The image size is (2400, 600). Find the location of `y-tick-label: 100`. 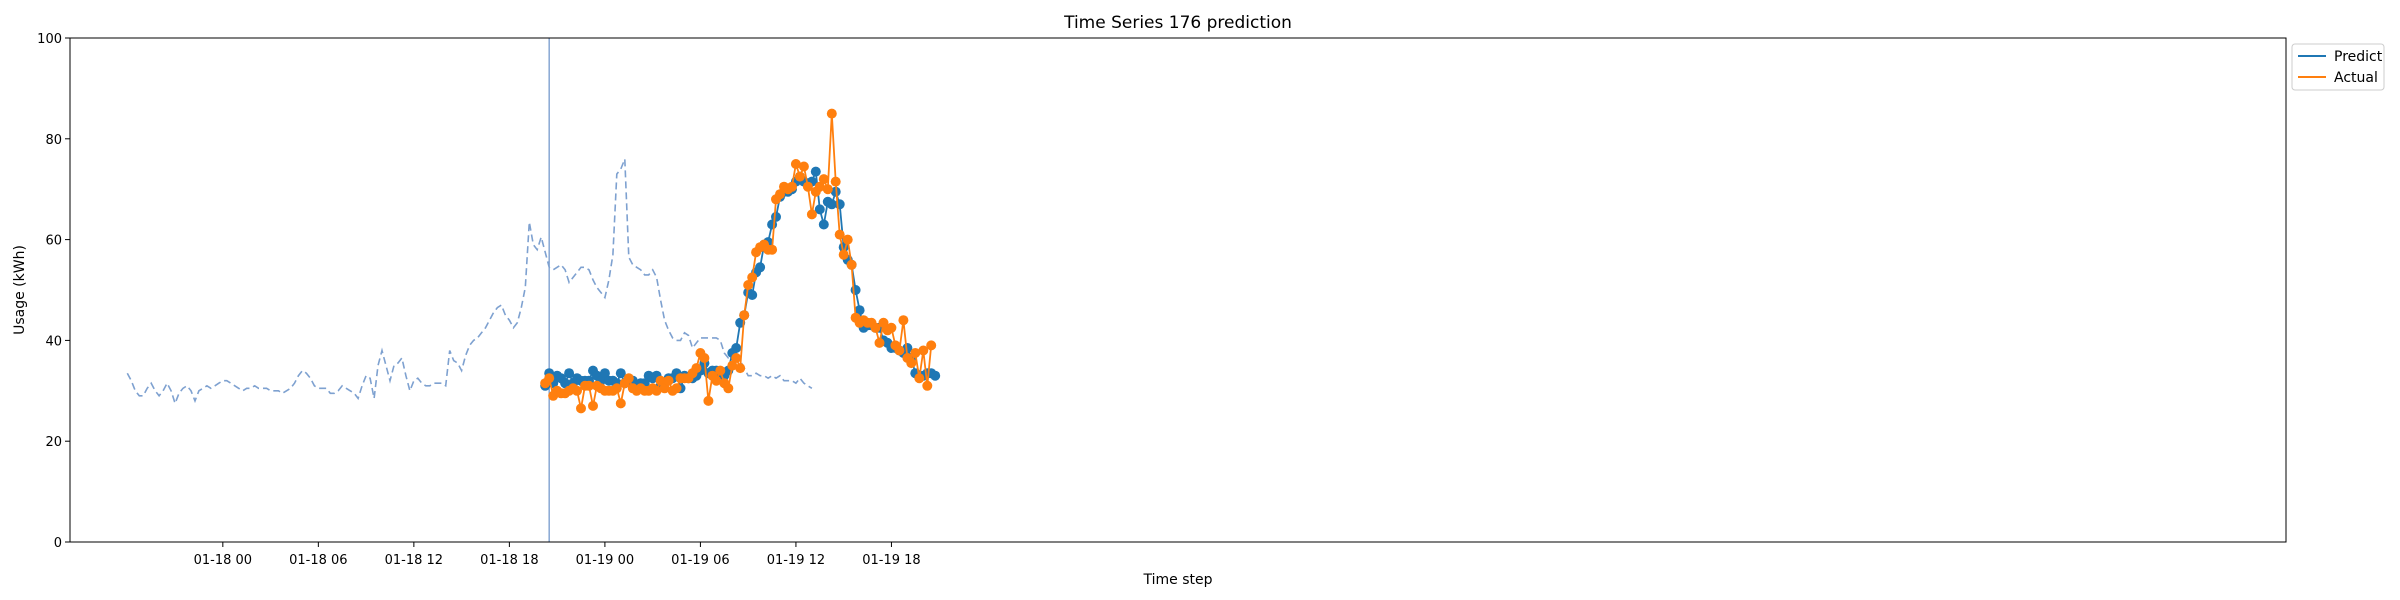

y-tick-label: 100 is located at coordinates (49, 39).